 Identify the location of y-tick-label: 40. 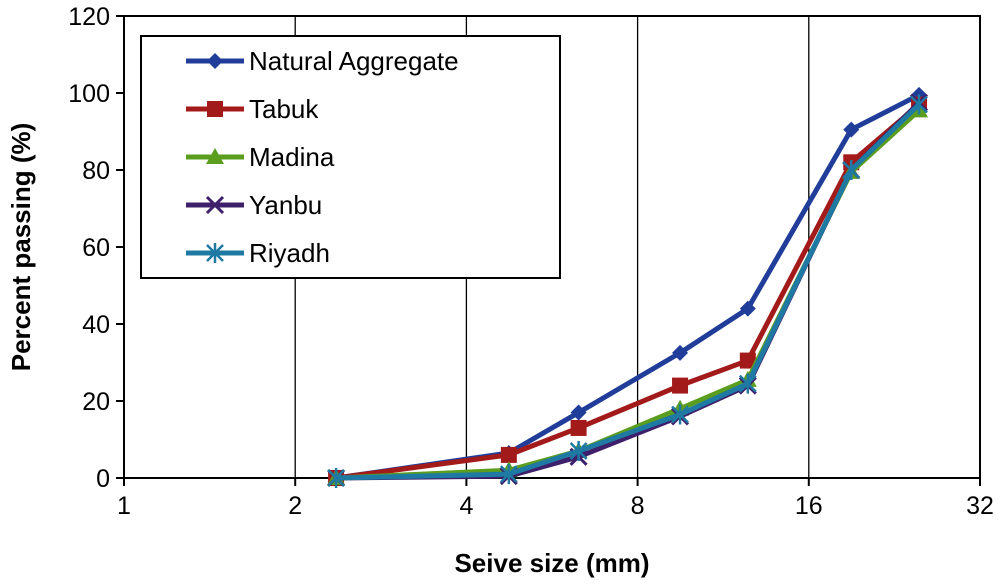
(96, 325).